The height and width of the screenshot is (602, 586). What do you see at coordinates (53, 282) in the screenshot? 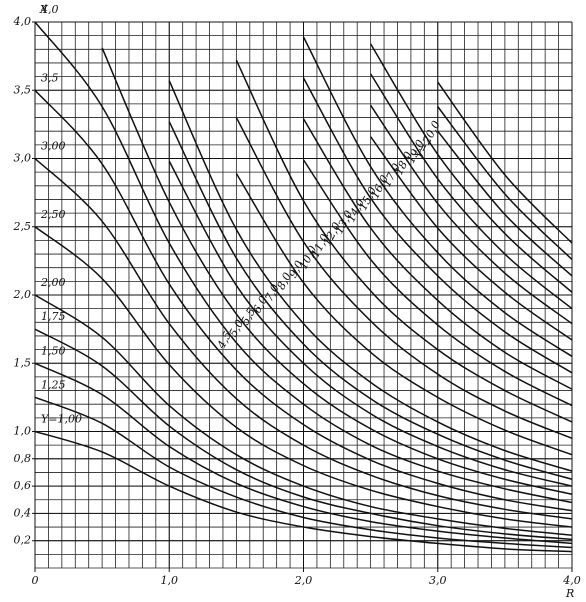
I see `curve-label: 2,00` at bounding box center [53, 282].